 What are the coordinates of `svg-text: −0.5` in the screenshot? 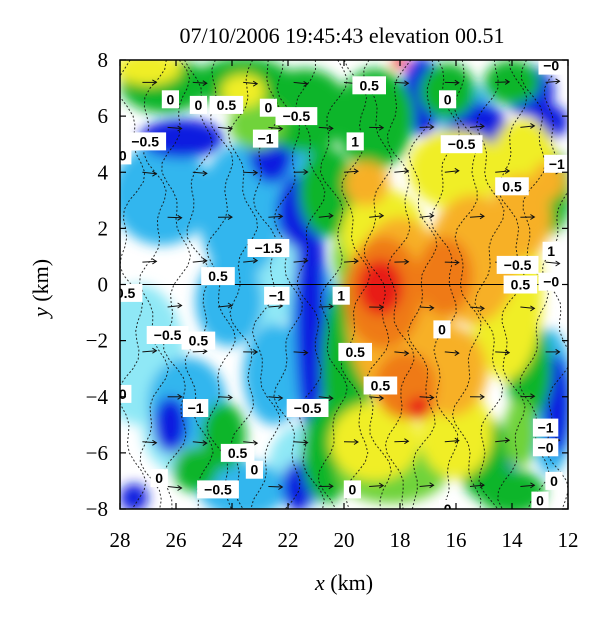 It's located at (168, 335).